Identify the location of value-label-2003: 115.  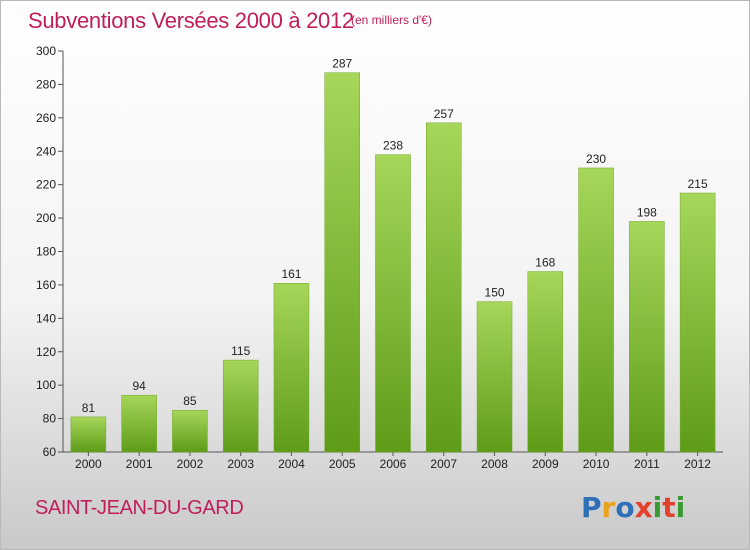
(240, 351).